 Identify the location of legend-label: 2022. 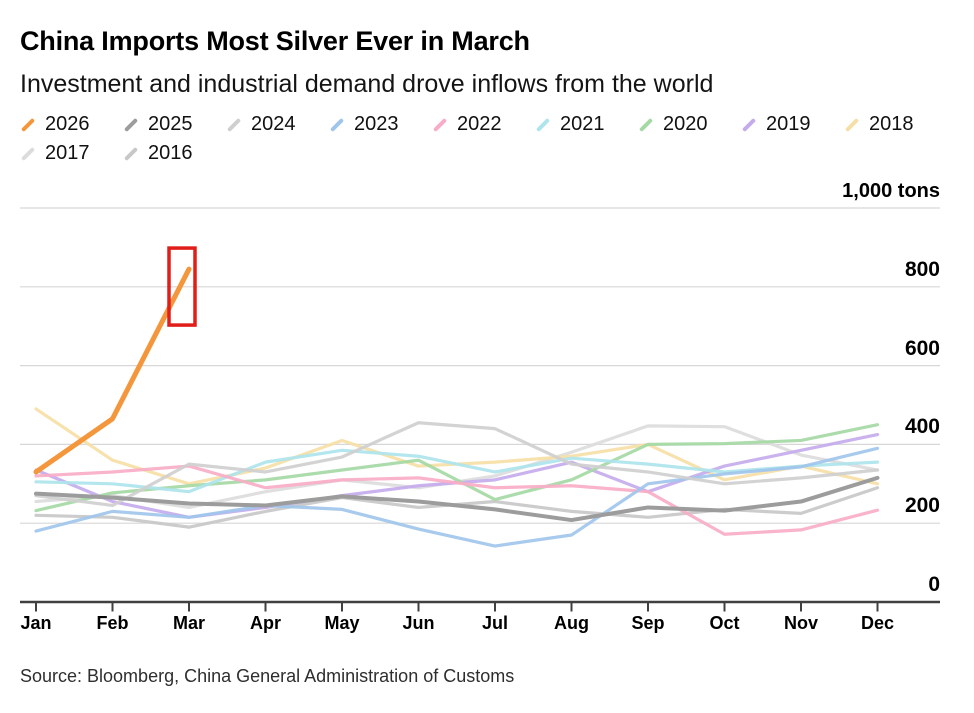
(479, 124).